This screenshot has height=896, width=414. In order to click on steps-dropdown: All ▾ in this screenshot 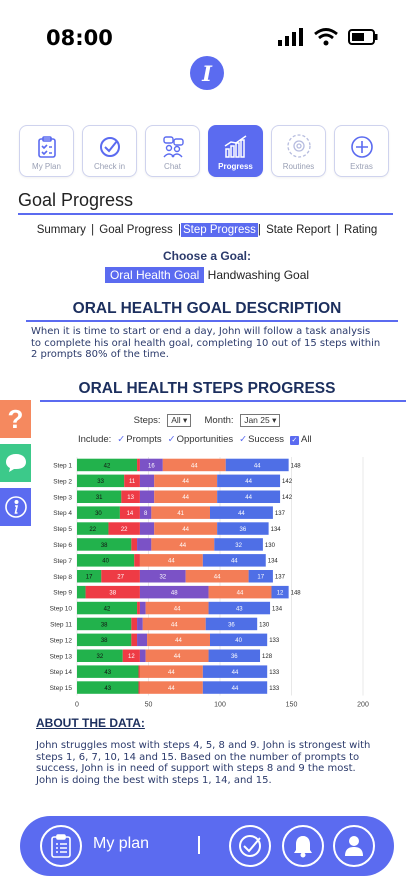, I will do `click(179, 420)`.